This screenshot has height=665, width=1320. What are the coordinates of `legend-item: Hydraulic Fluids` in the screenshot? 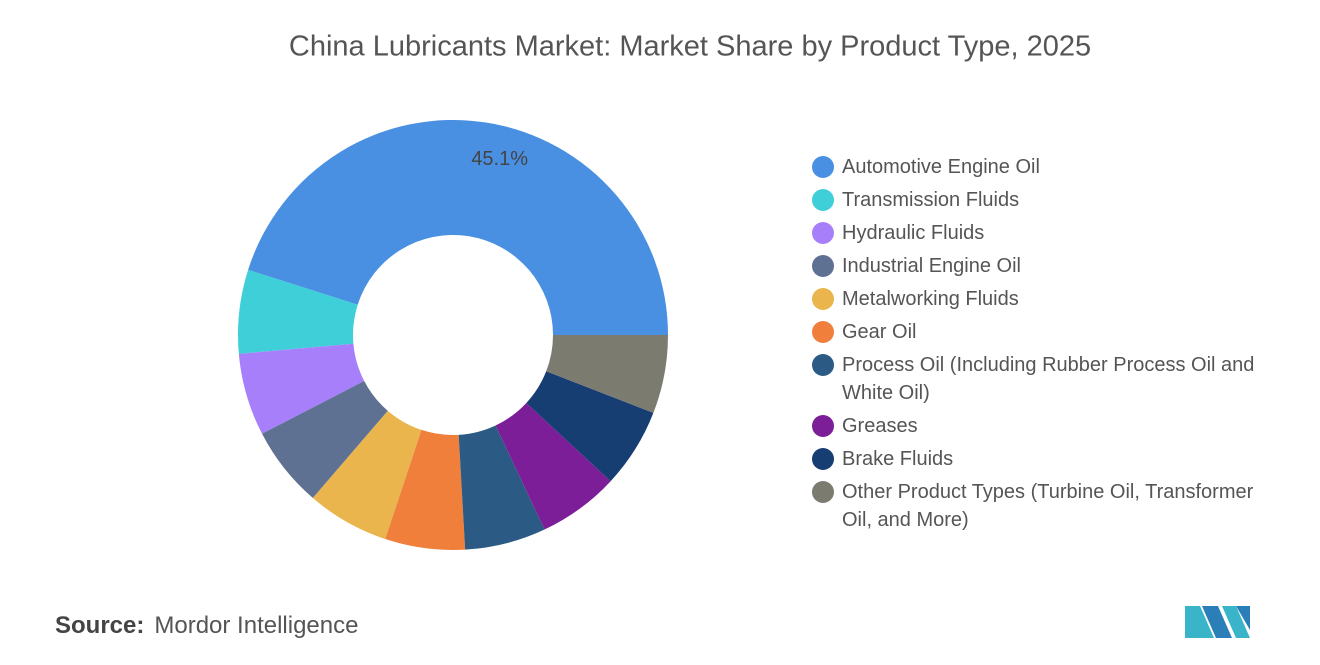 It's located at (1037, 233).